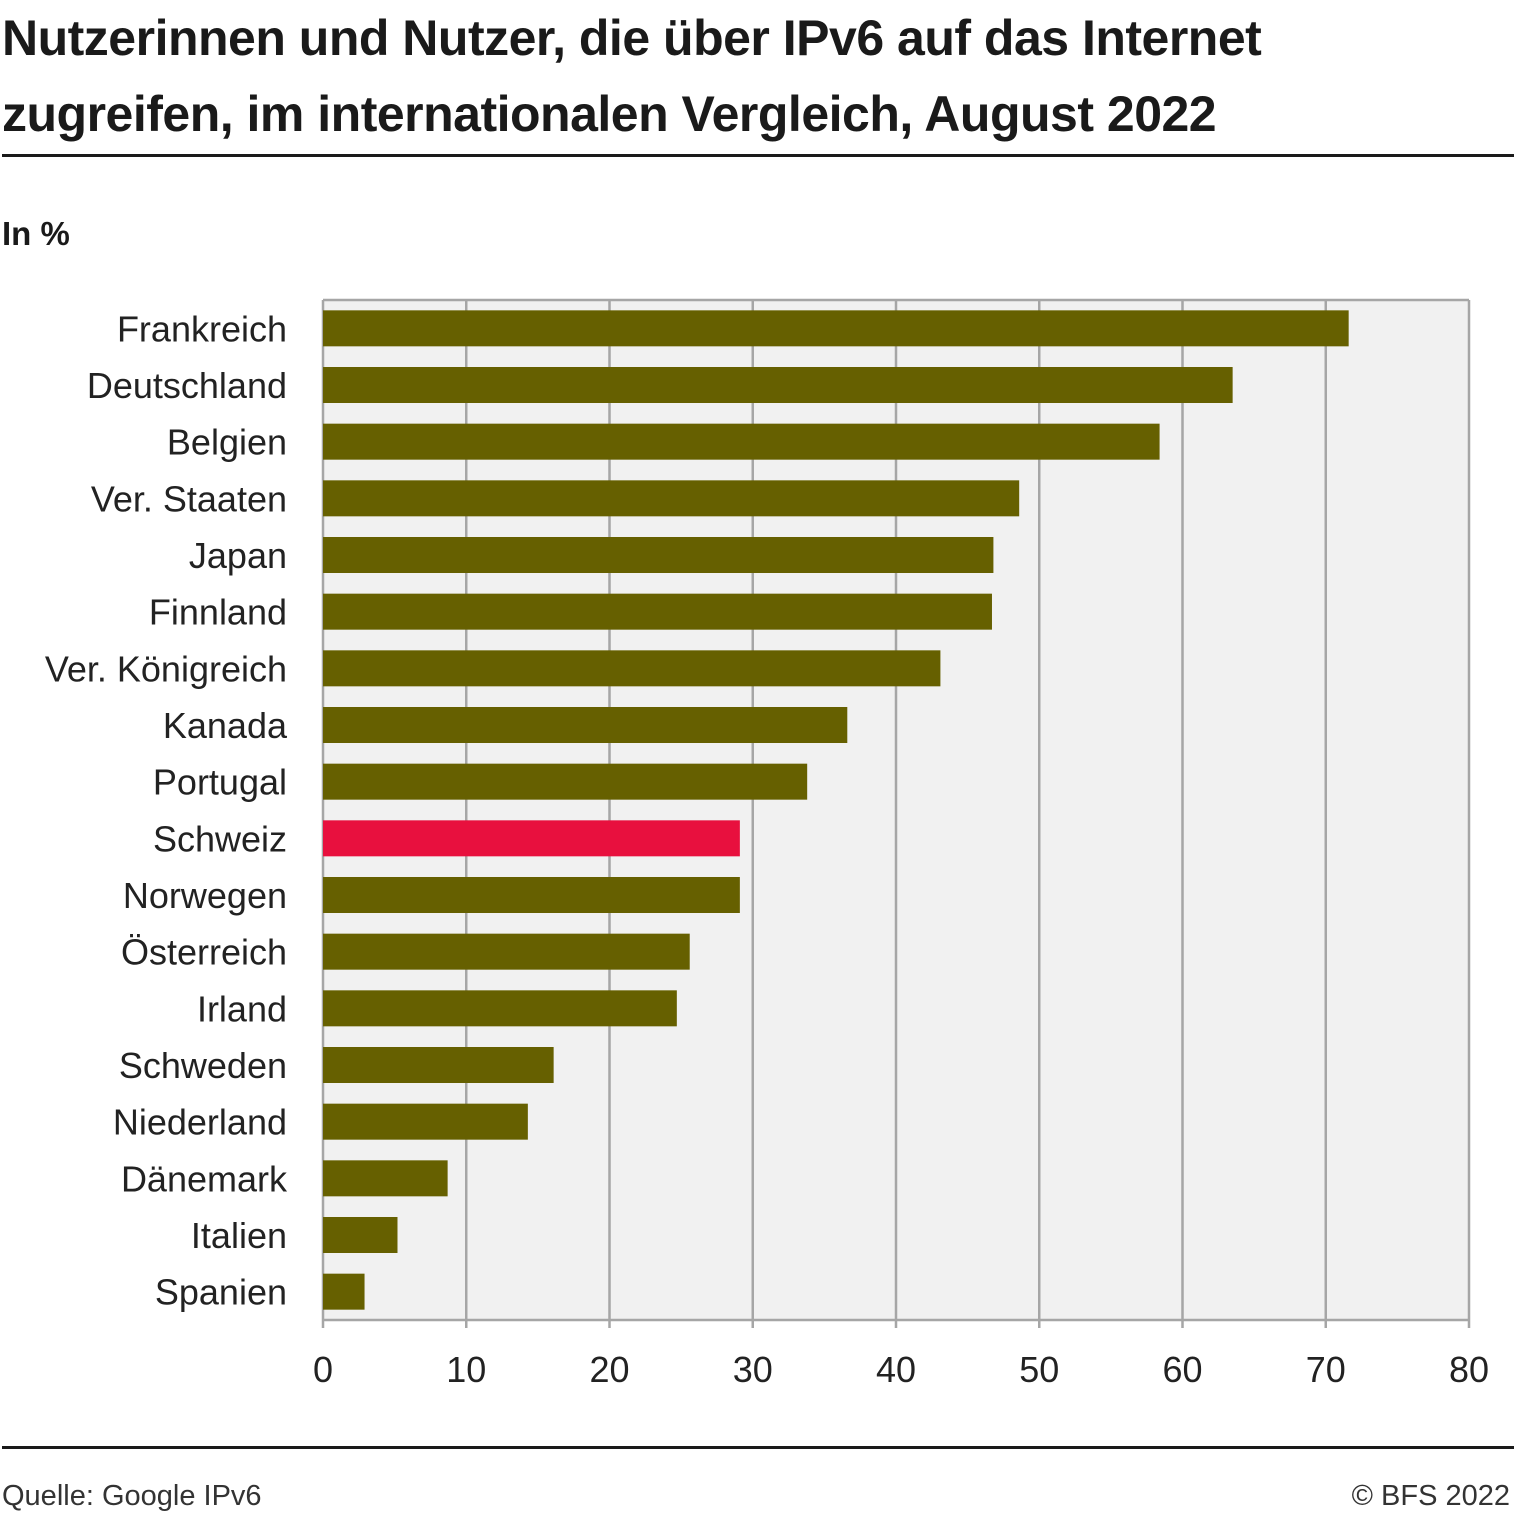 The image size is (1514, 1521). What do you see at coordinates (132, 1496) in the screenshot?
I see `source-note: Quelle: Google IPv6` at bounding box center [132, 1496].